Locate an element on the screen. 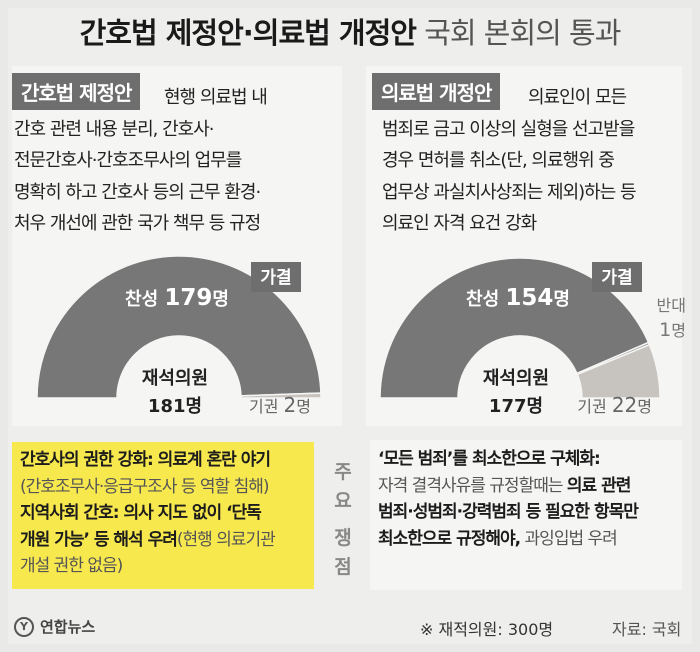 The height and width of the screenshot is (652, 700). issue-line: 최소한으로 규정해야, 과잉입법 우려 is located at coordinates (526, 539).